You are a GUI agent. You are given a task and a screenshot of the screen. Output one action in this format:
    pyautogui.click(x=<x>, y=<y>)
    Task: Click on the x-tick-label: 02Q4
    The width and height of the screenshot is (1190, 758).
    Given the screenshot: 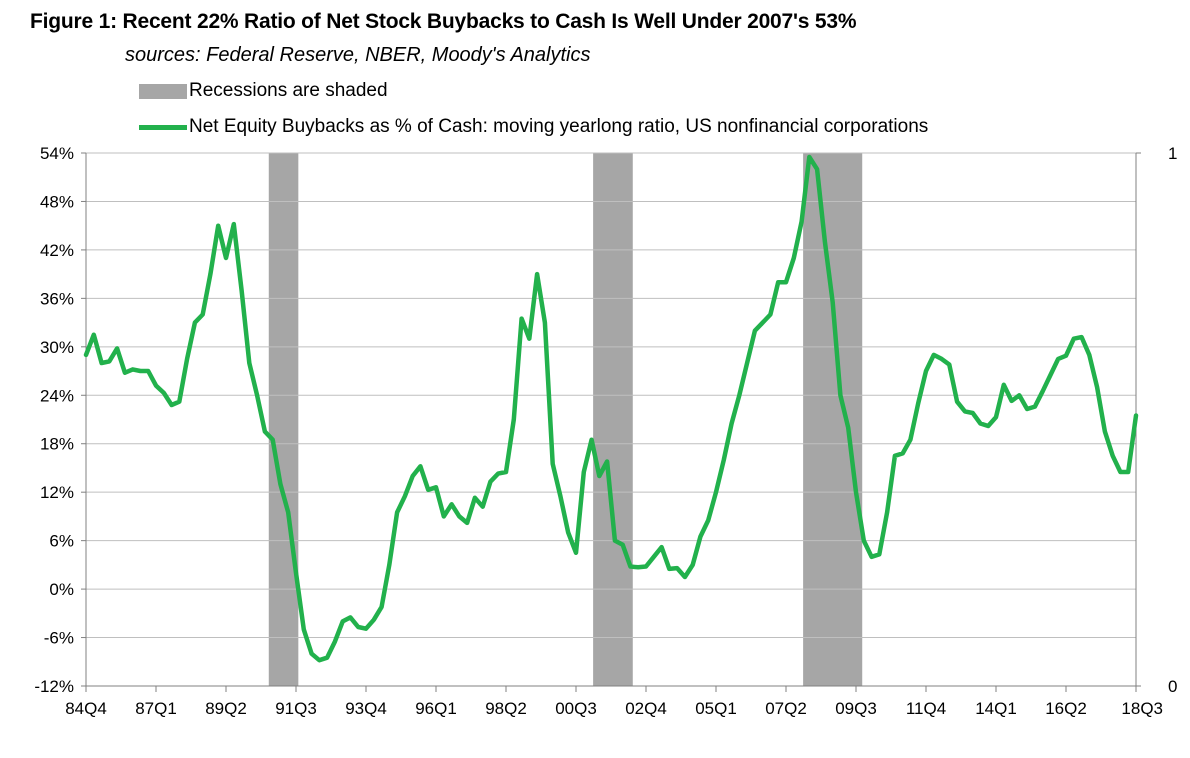 What is the action you would take?
    pyautogui.click(x=646, y=708)
    